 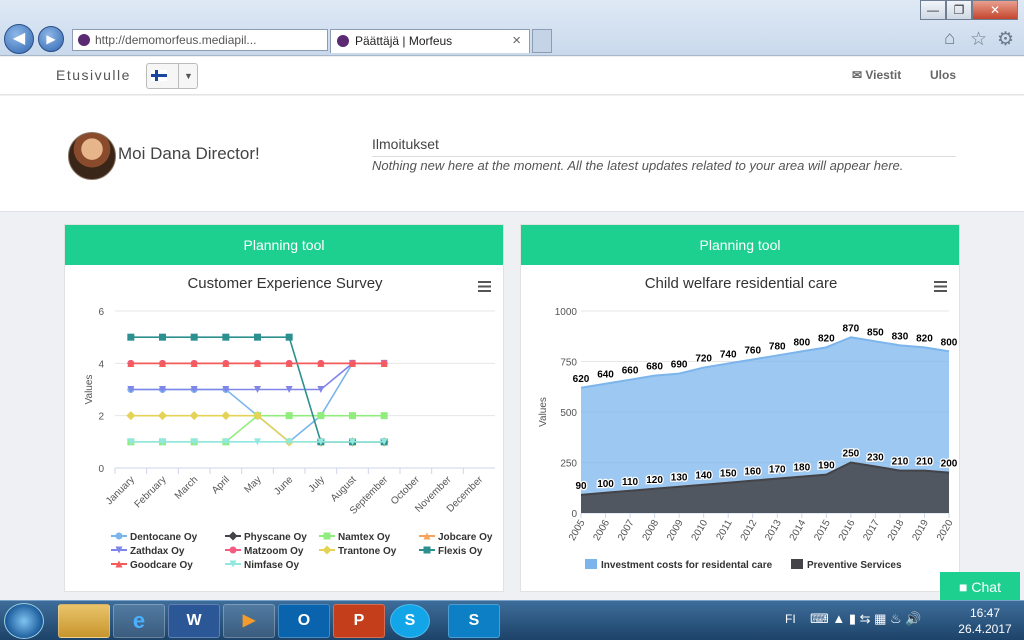 I want to click on x-tick-label: 2006, so click(x=601, y=530).